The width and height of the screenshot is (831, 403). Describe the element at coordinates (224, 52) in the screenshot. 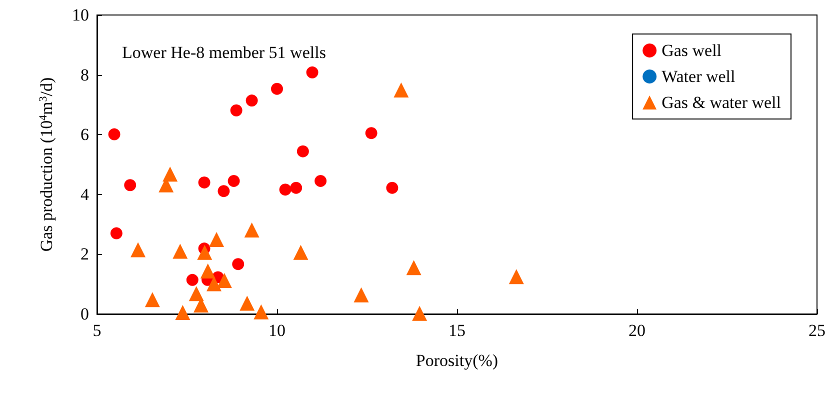

I see `annotation: Lower He-8 member 51 wells` at that location.